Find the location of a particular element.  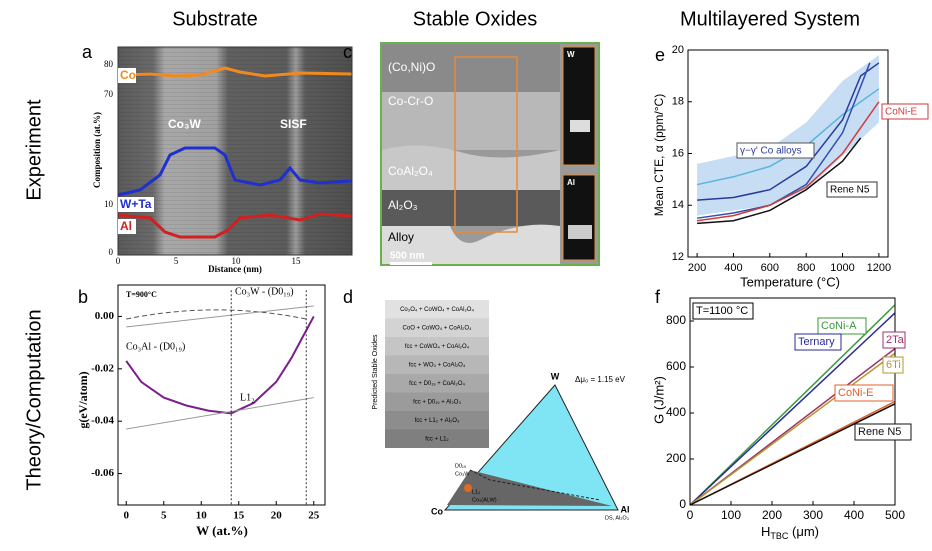

panel-letter: e is located at coordinates (660, 55).